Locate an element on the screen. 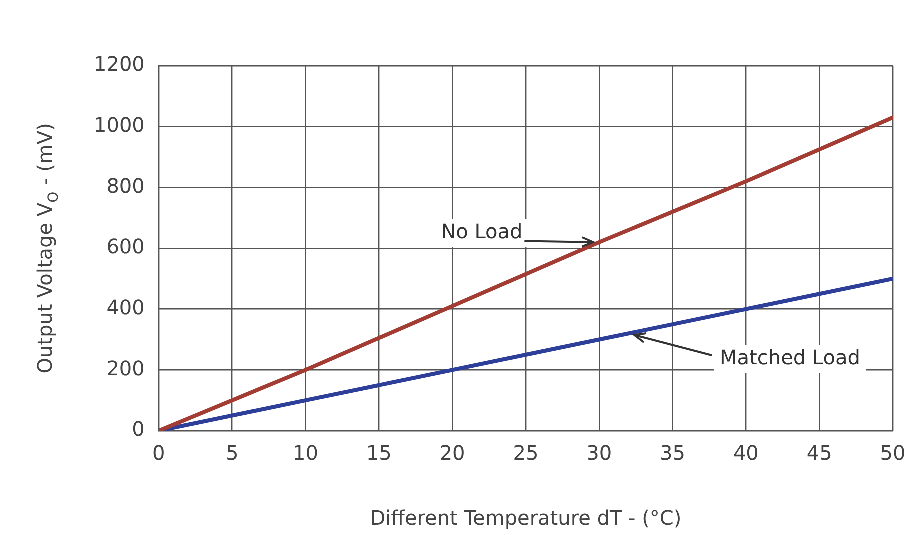 This screenshot has height=535, width=919. x-tick-label: 5 is located at coordinates (232, 453).